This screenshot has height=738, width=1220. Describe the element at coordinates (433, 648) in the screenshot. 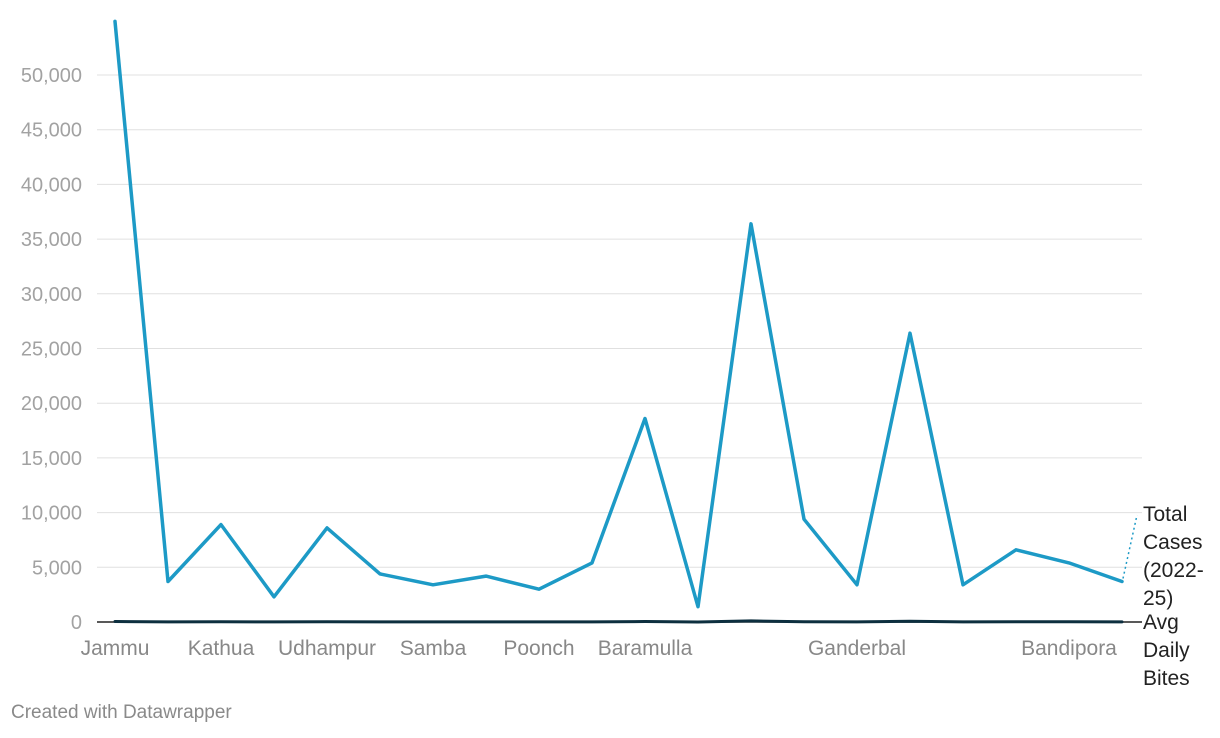

I see `x-tick-label: Samba` at that location.